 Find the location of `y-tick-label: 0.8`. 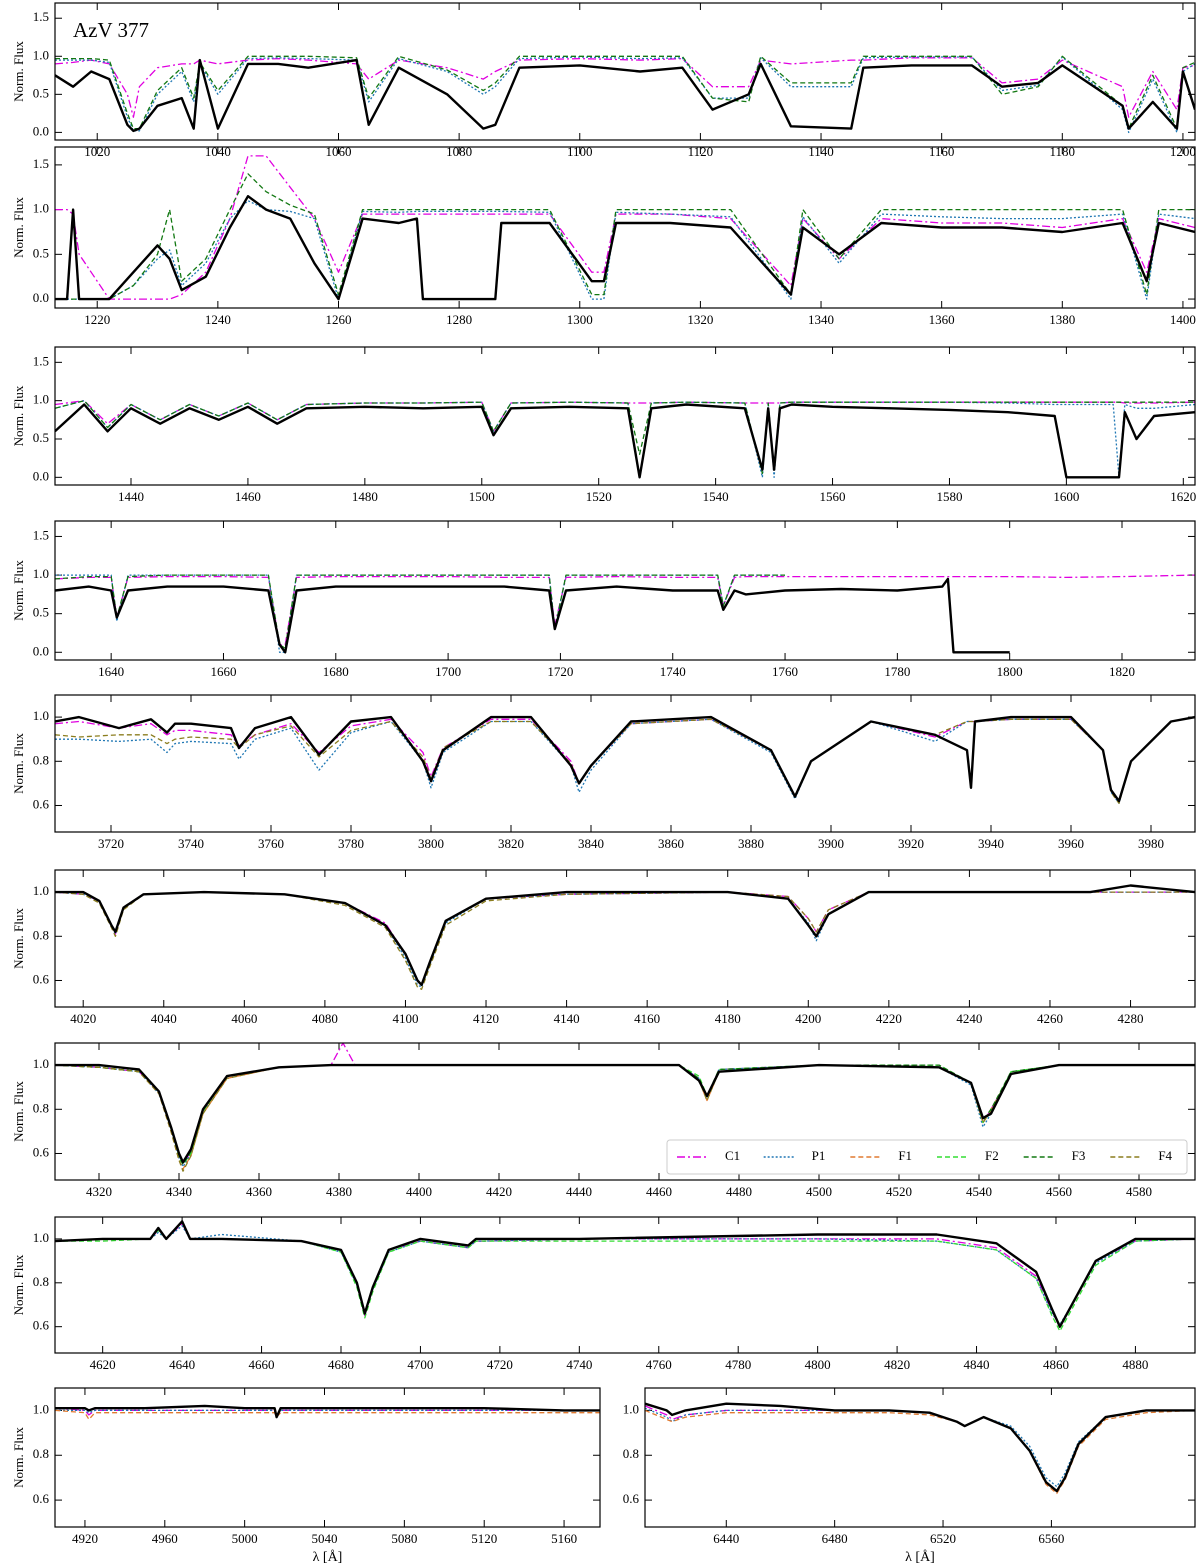

y-tick-label: 0.8 is located at coordinates (41, 1453).